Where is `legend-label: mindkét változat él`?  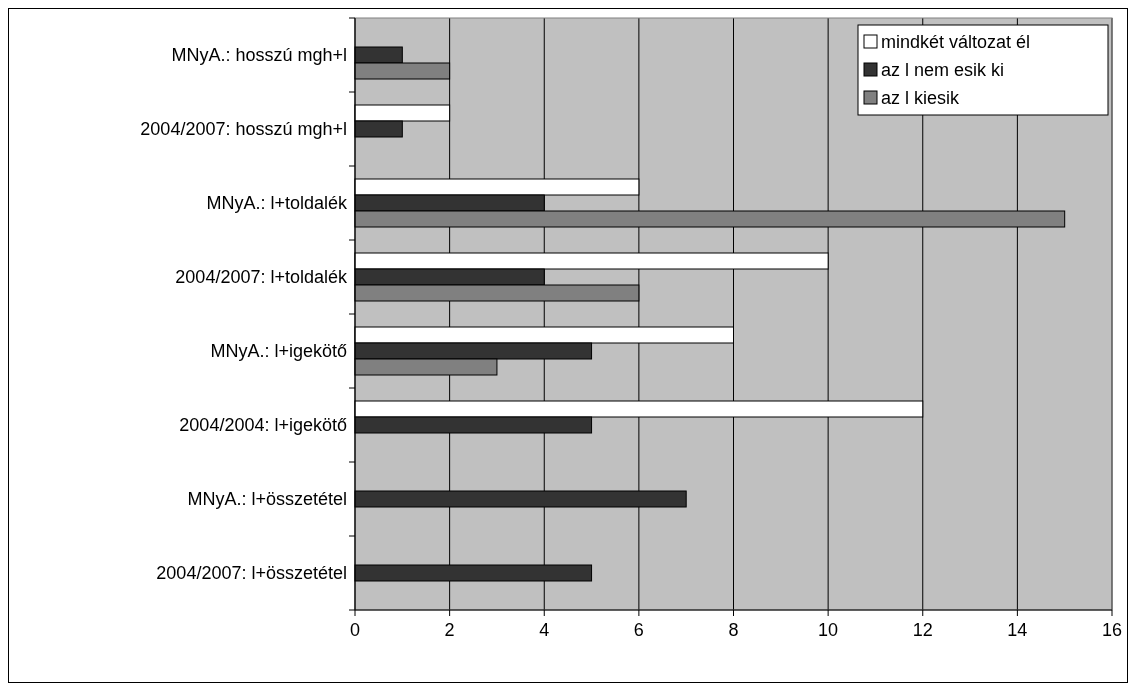
legend-label: mindkét változat él is located at coordinates (956, 42).